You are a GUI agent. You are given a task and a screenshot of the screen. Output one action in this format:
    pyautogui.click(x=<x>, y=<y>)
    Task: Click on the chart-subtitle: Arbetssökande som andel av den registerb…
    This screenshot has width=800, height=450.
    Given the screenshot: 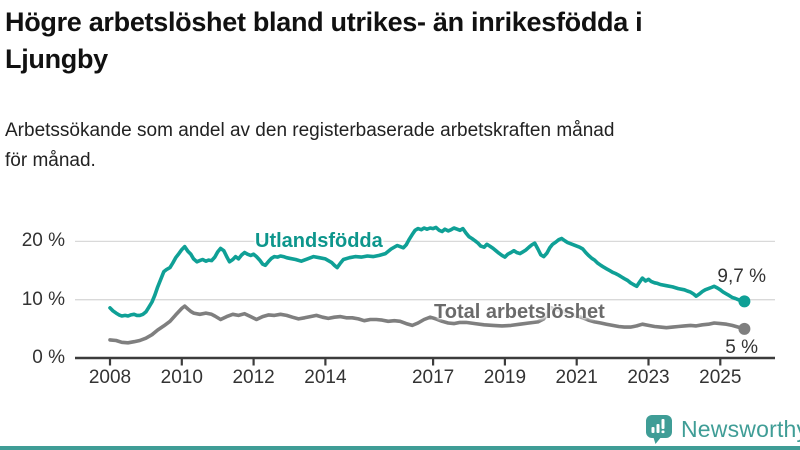 What is the action you would take?
    pyautogui.click(x=395, y=146)
    